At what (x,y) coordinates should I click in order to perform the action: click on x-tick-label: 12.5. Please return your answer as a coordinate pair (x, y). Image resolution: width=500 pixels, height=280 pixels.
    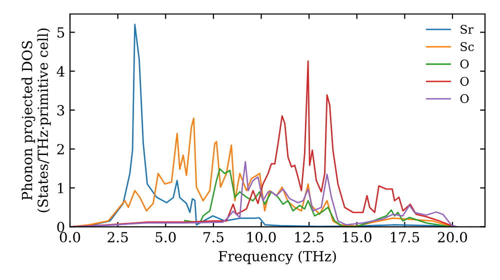
    Looking at the image, I should click on (309, 237).